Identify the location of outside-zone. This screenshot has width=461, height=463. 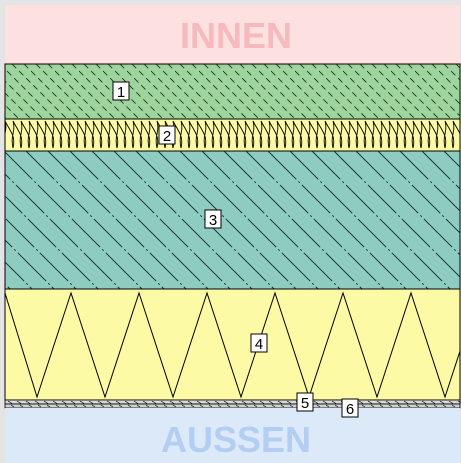
(232, 435).